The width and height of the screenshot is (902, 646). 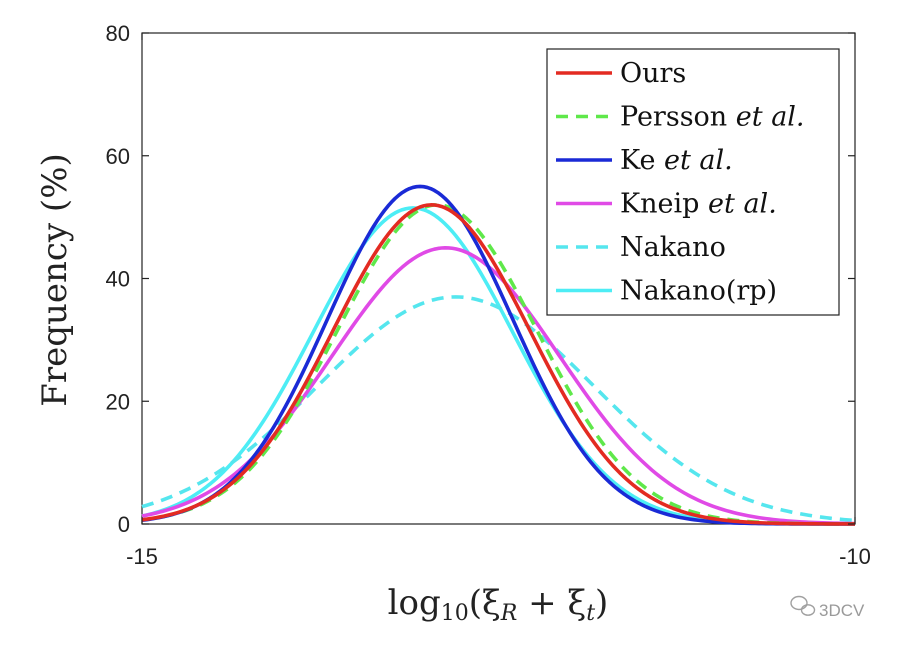 I want to click on watermark: 3DCV, so click(x=827, y=607).